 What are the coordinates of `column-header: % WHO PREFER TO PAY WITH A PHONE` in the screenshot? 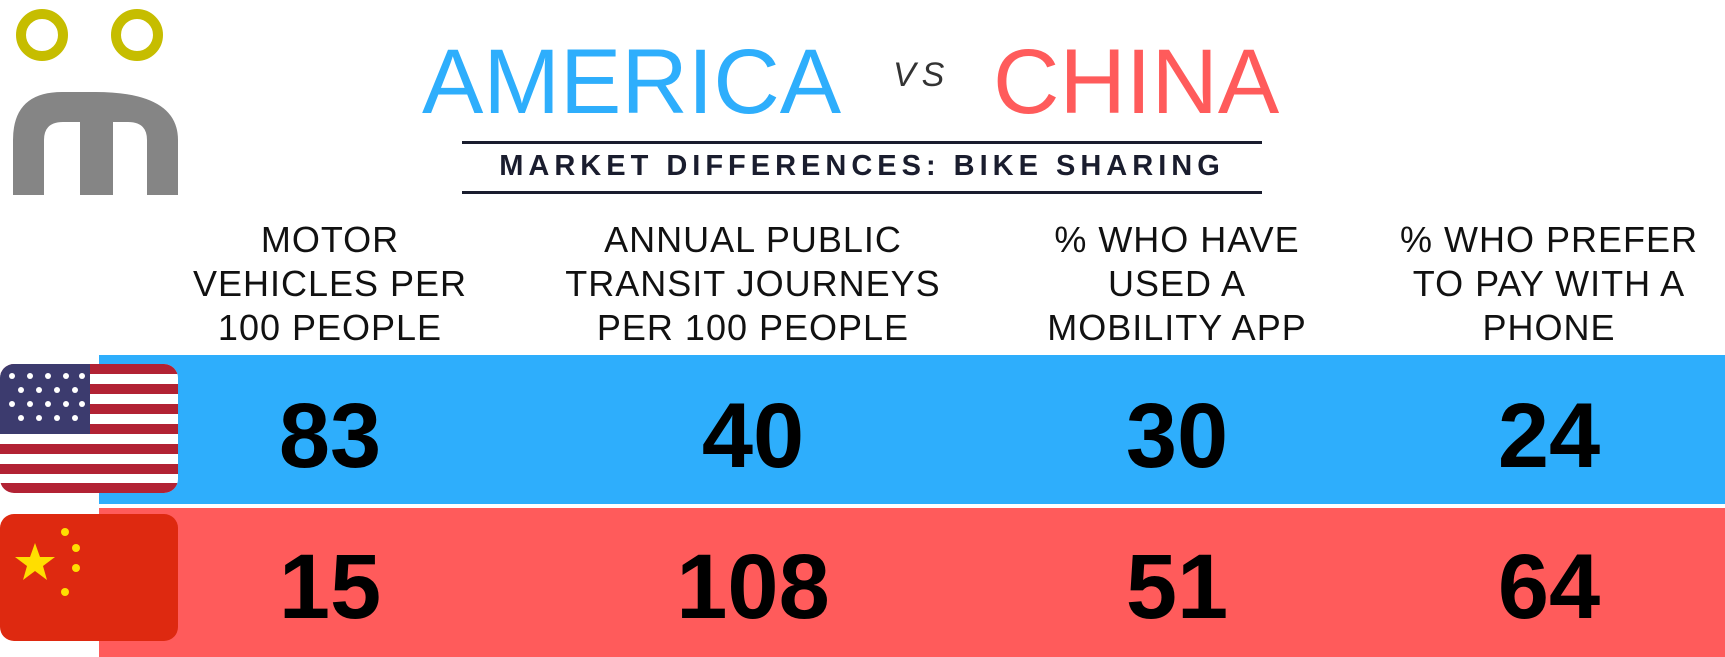 It's located at (1548, 283).